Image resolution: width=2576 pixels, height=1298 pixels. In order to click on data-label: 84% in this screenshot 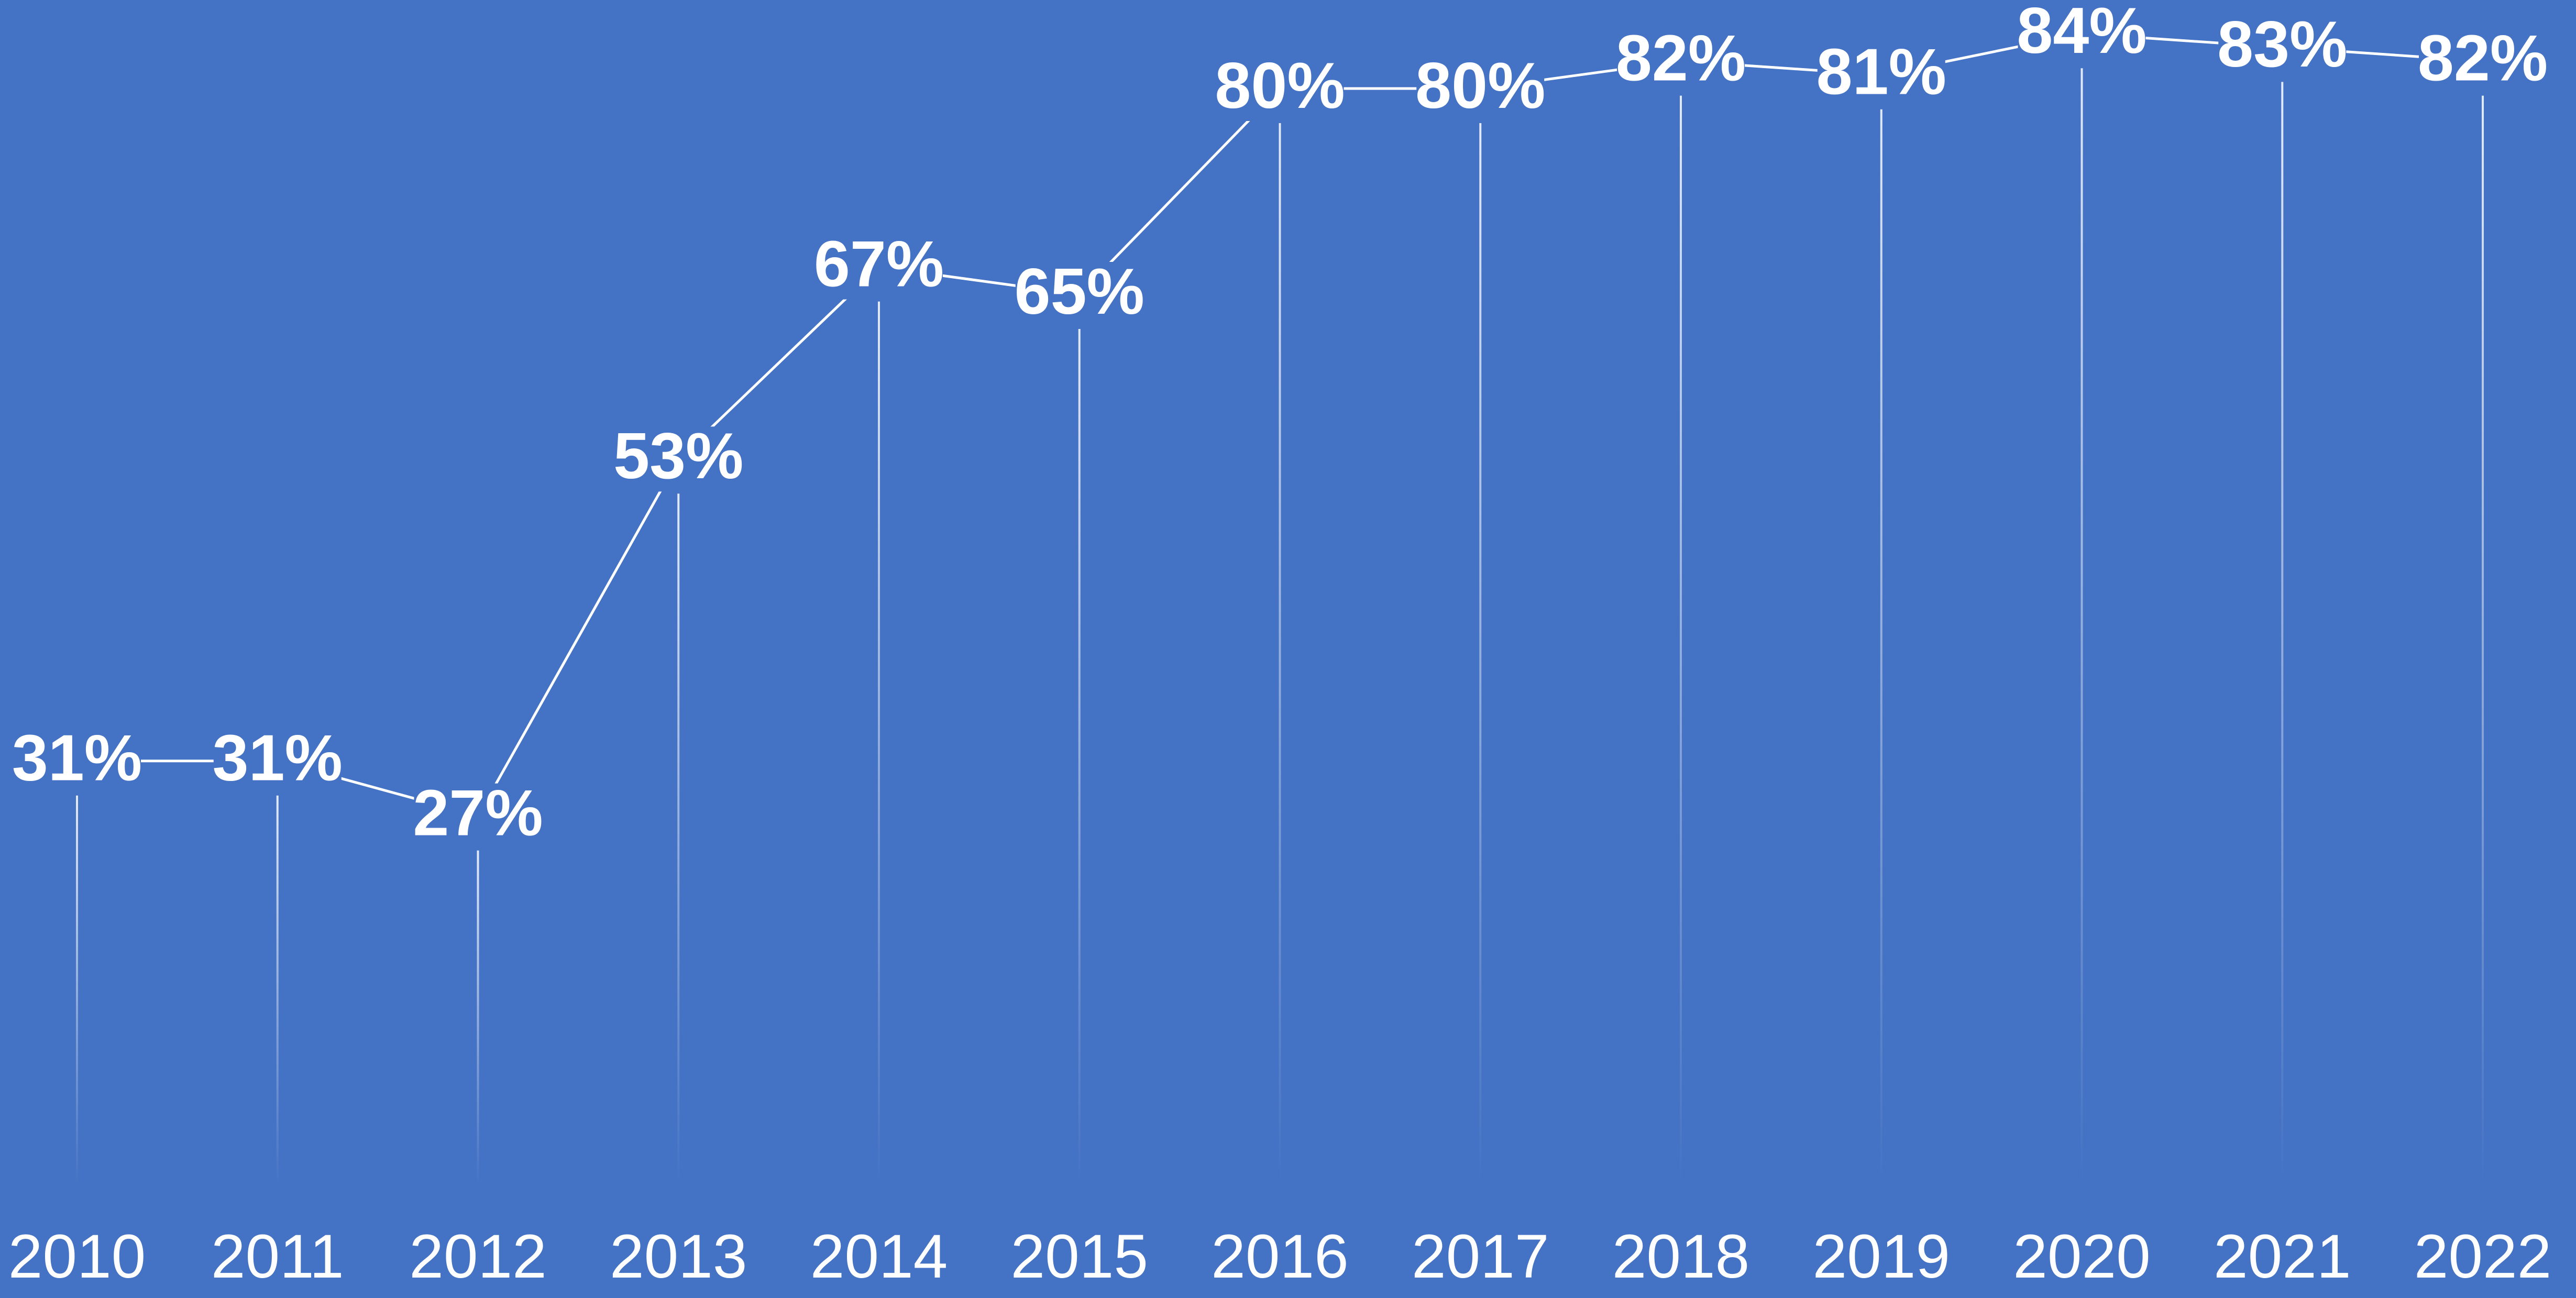, I will do `click(2081, 34)`.